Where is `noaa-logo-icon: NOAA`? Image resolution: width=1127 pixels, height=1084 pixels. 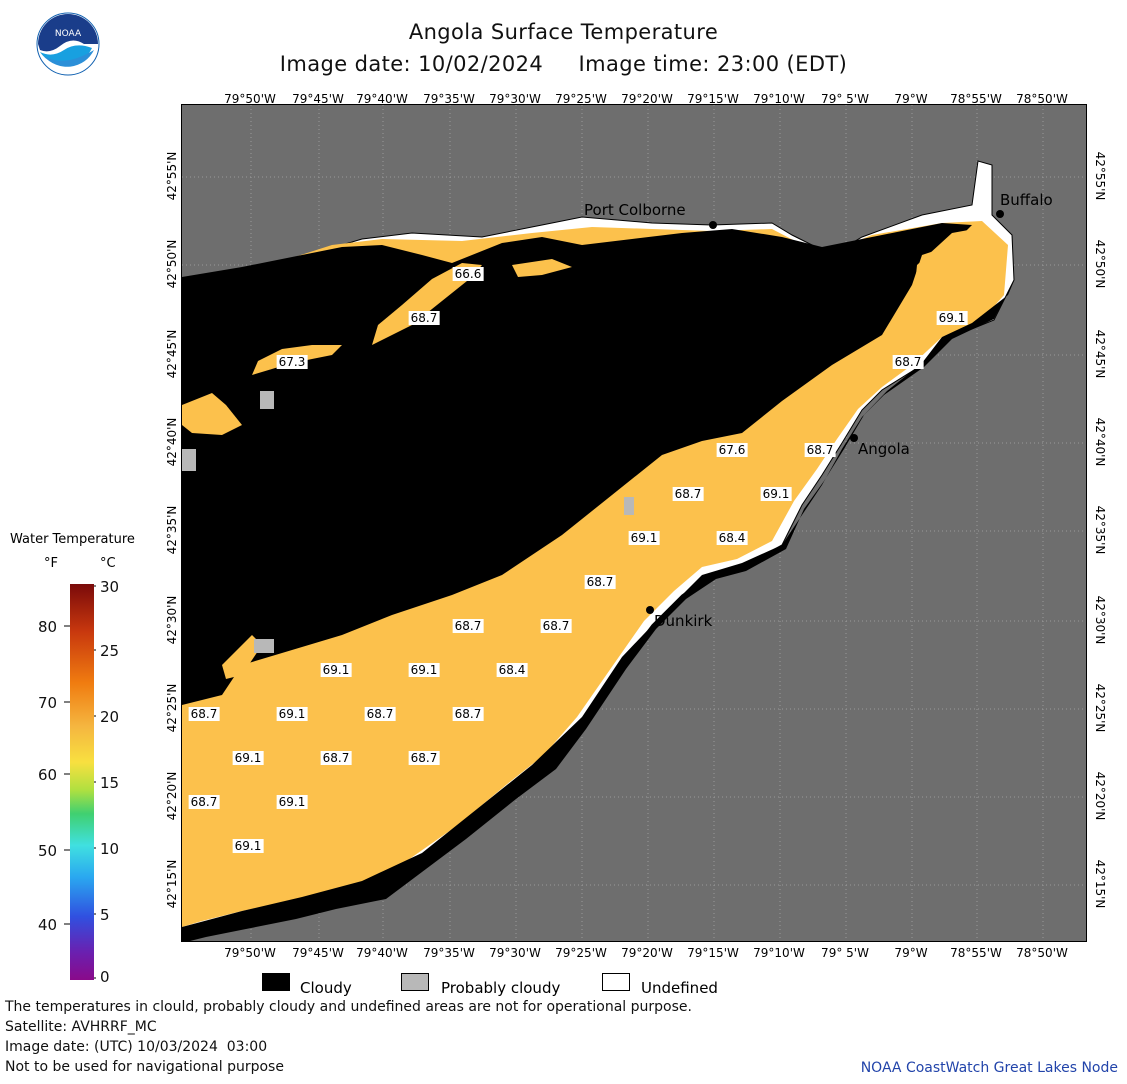
noaa-logo-icon: NOAA is located at coordinates (68, 44).